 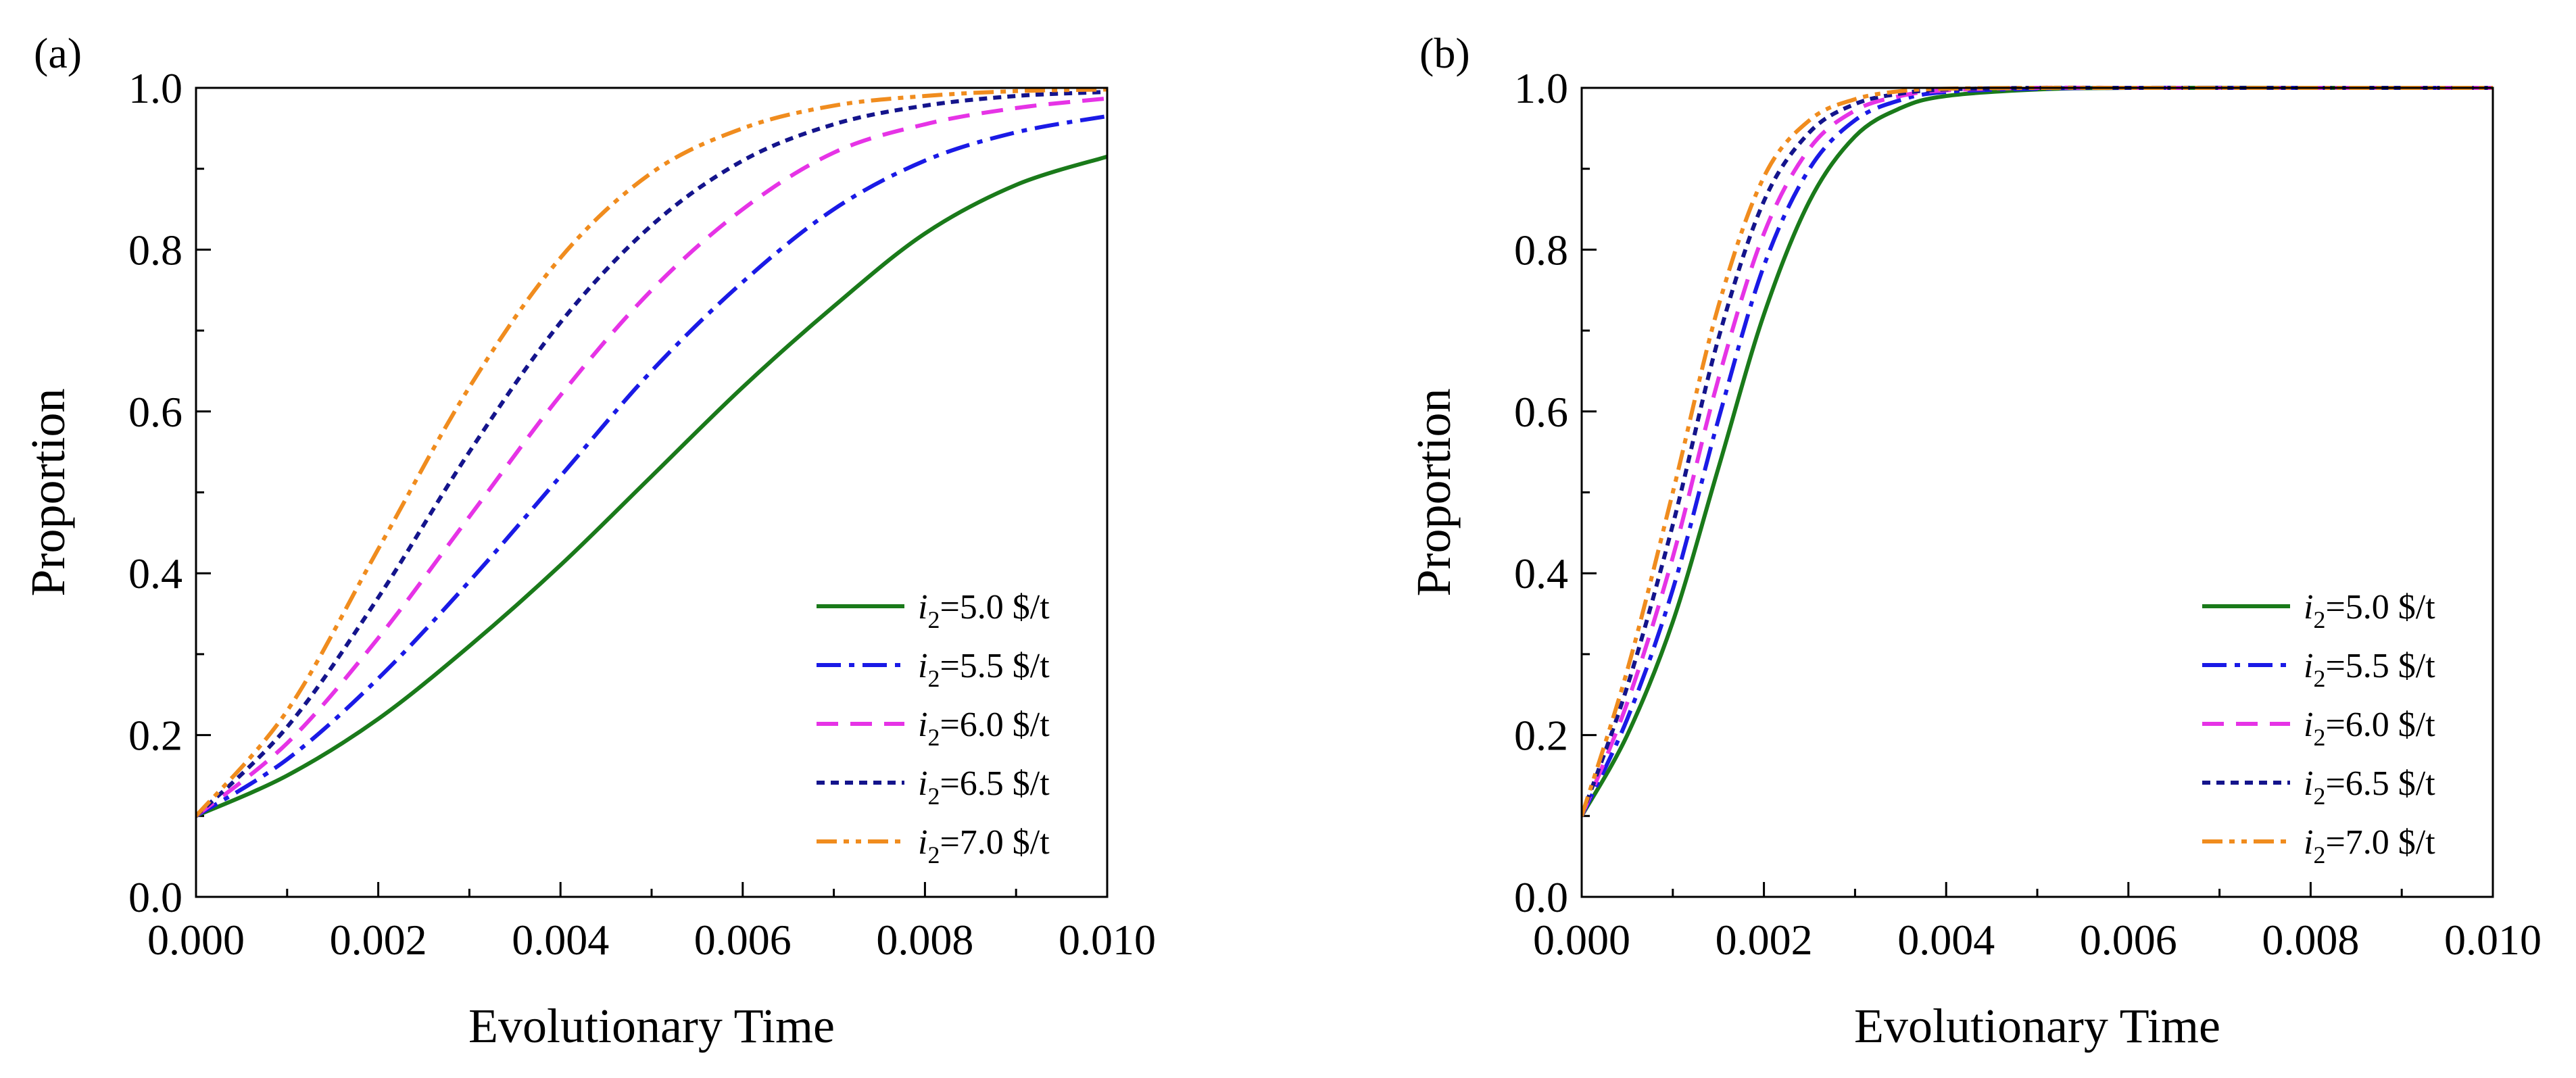 What do you see at coordinates (1445, 53) in the screenshot?
I see `panel-label: (b)` at bounding box center [1445, 53].